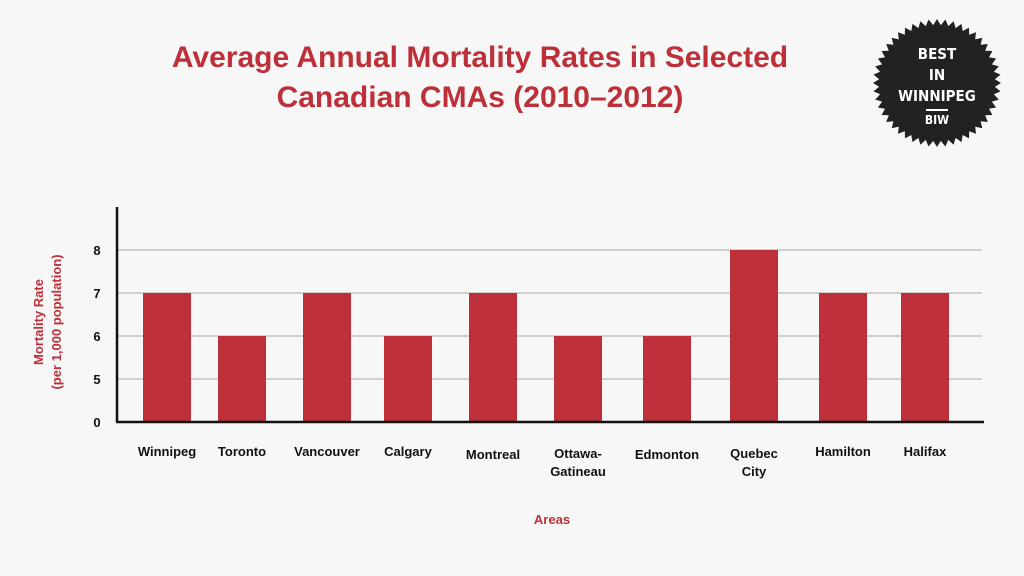  What do you see at coordinates (56, 321) in the screenshot?
I see `y-axis-label-line-2: (per 1,000 population)` at bounding box center [56, 321].